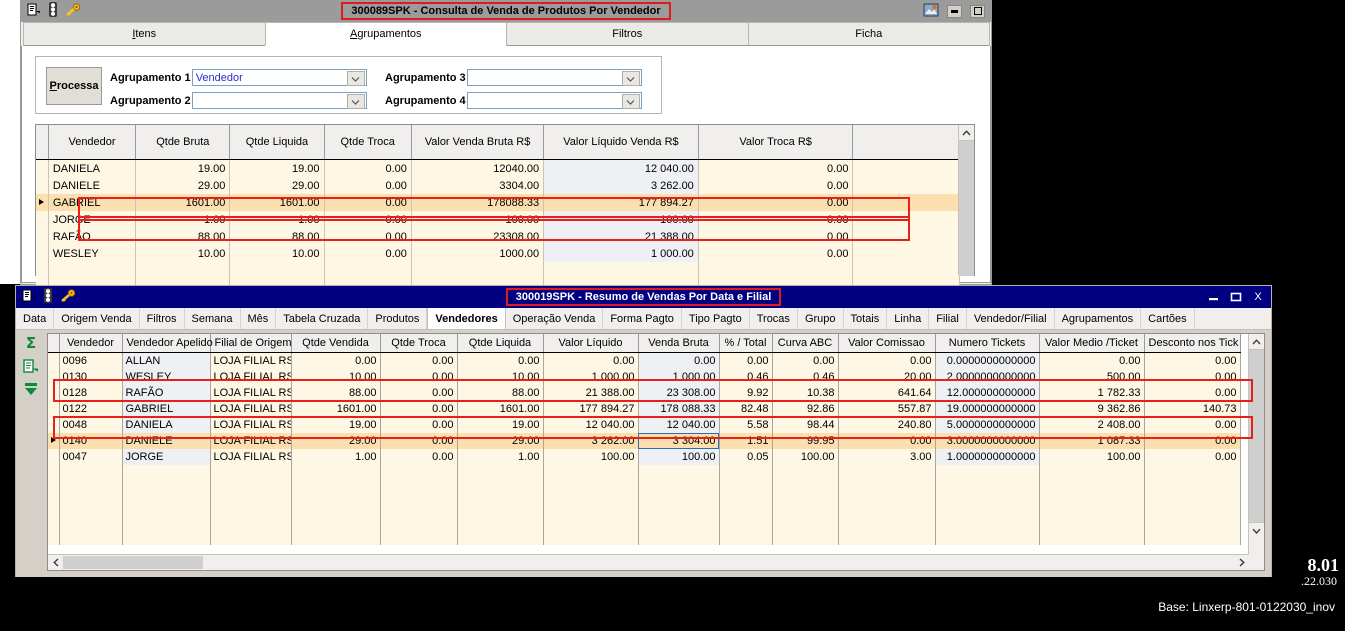 This screenshot has height=631, width=1345. I want to click on cell-vendedor: DANIELE, so click(92, 185).